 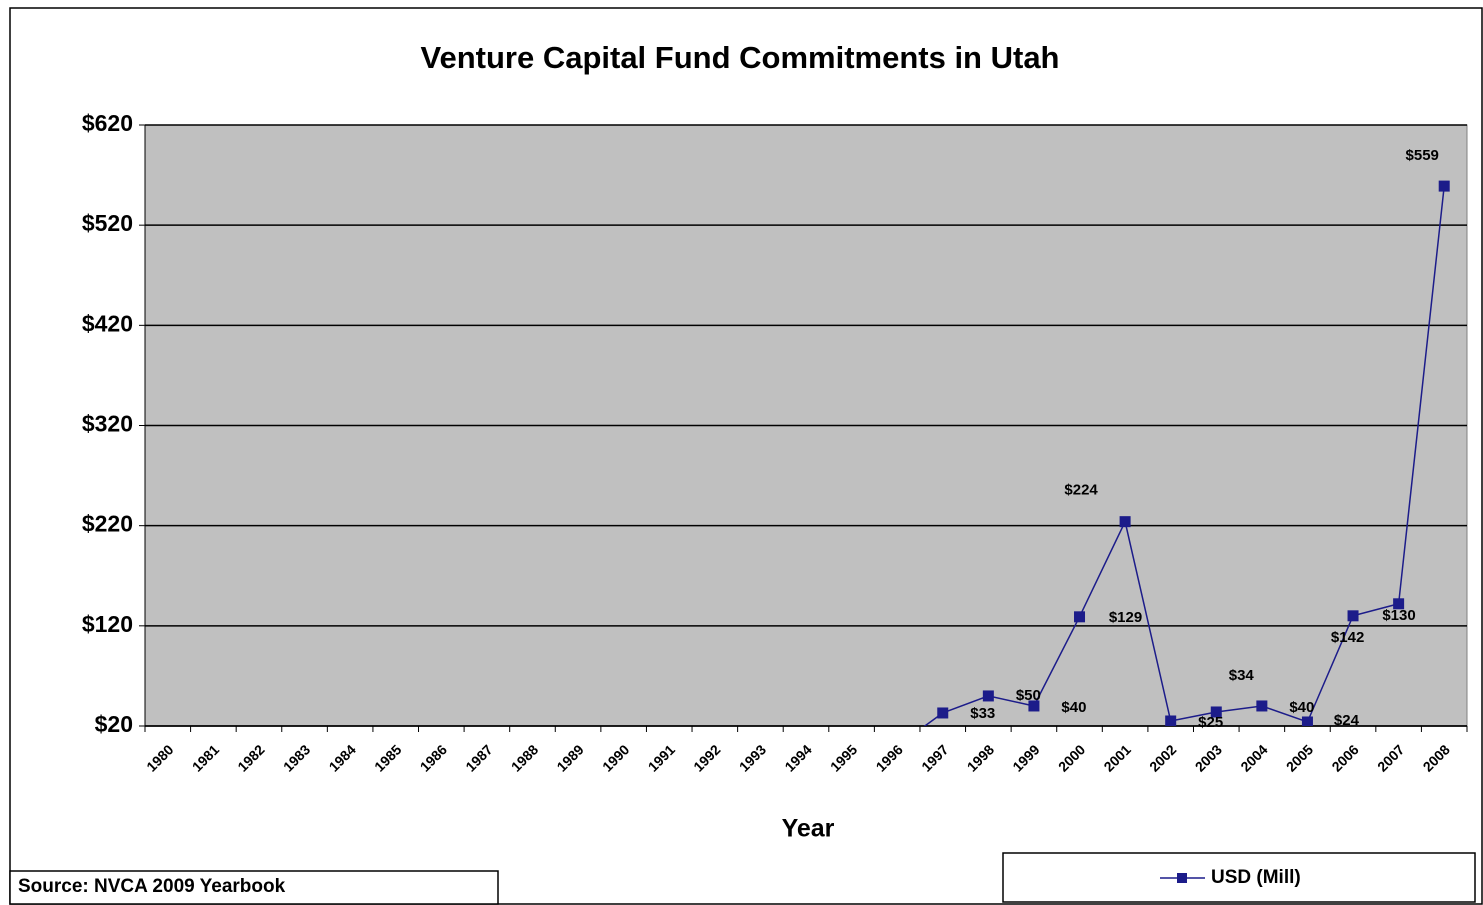 I want to click on chart-title: Venture Capital Fund Commitments in Utah, so click(x=740, y=57).